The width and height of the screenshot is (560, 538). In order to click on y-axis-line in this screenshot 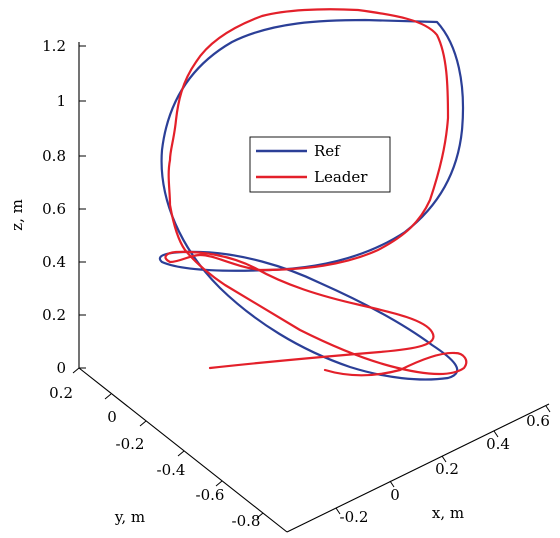, I will do `click(183, 450)`.